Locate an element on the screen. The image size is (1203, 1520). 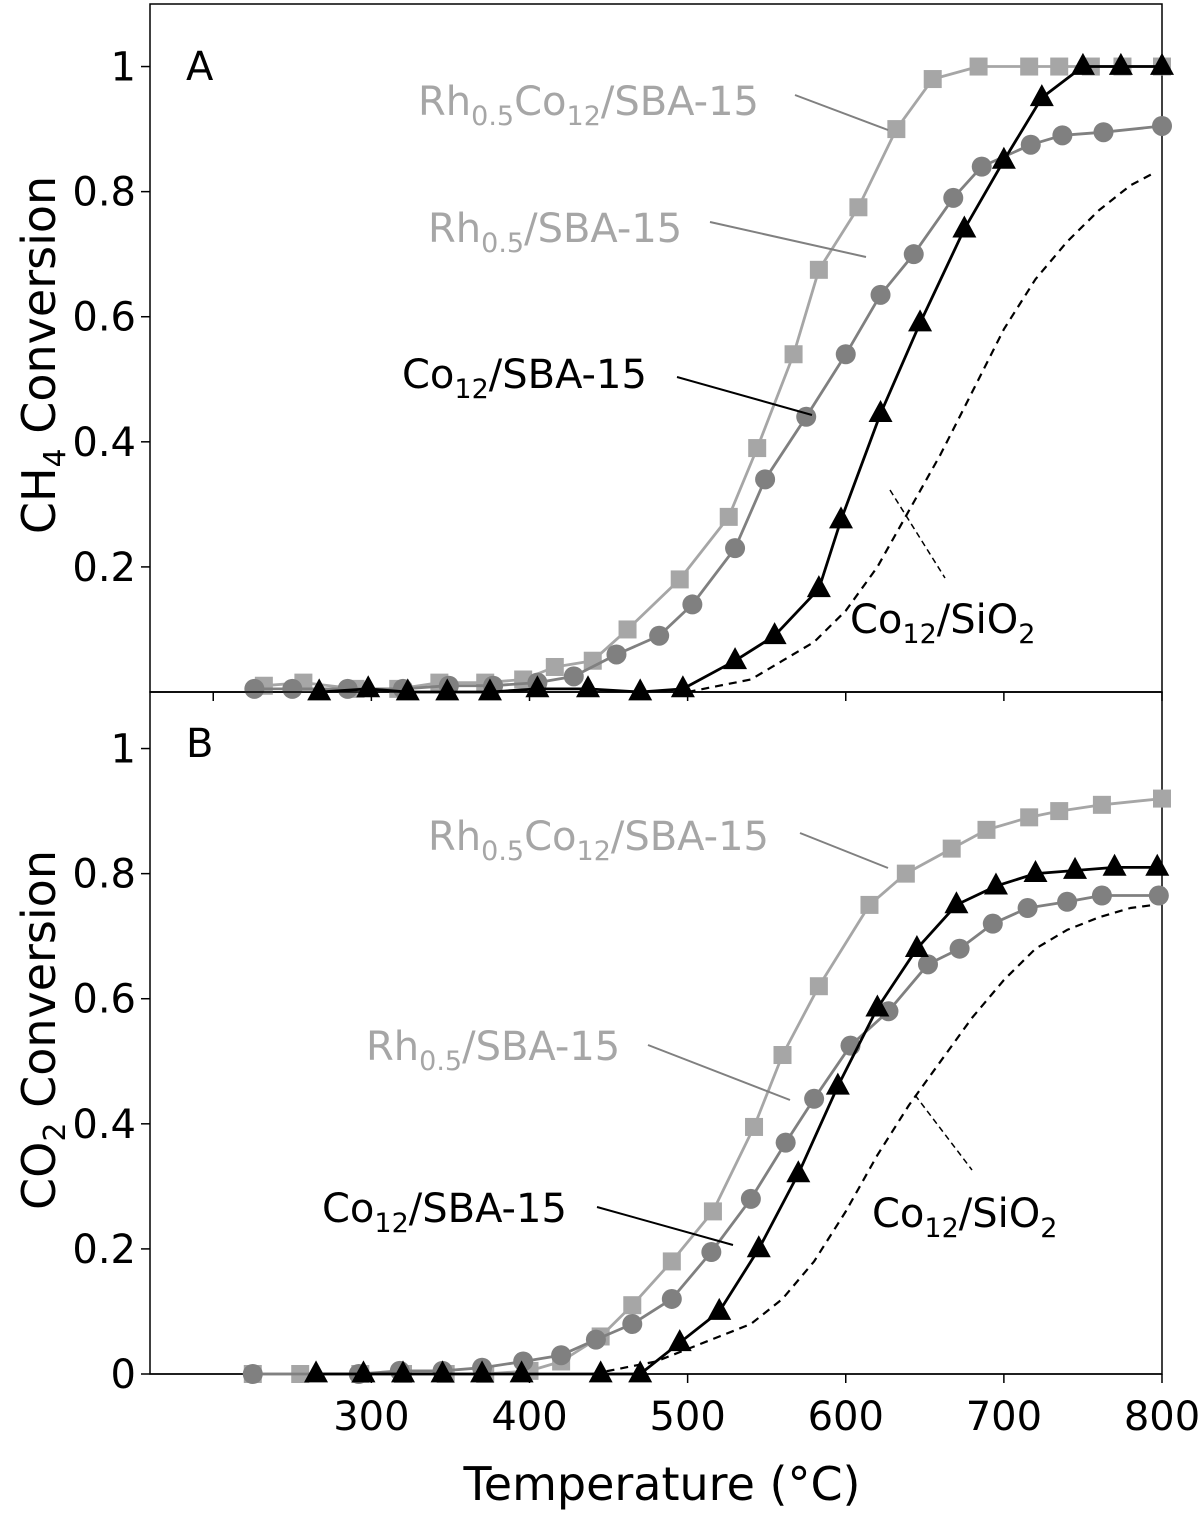
panel-b-xticks: 300 400 500 600 700 800 is located at coordinates (766, 1407).